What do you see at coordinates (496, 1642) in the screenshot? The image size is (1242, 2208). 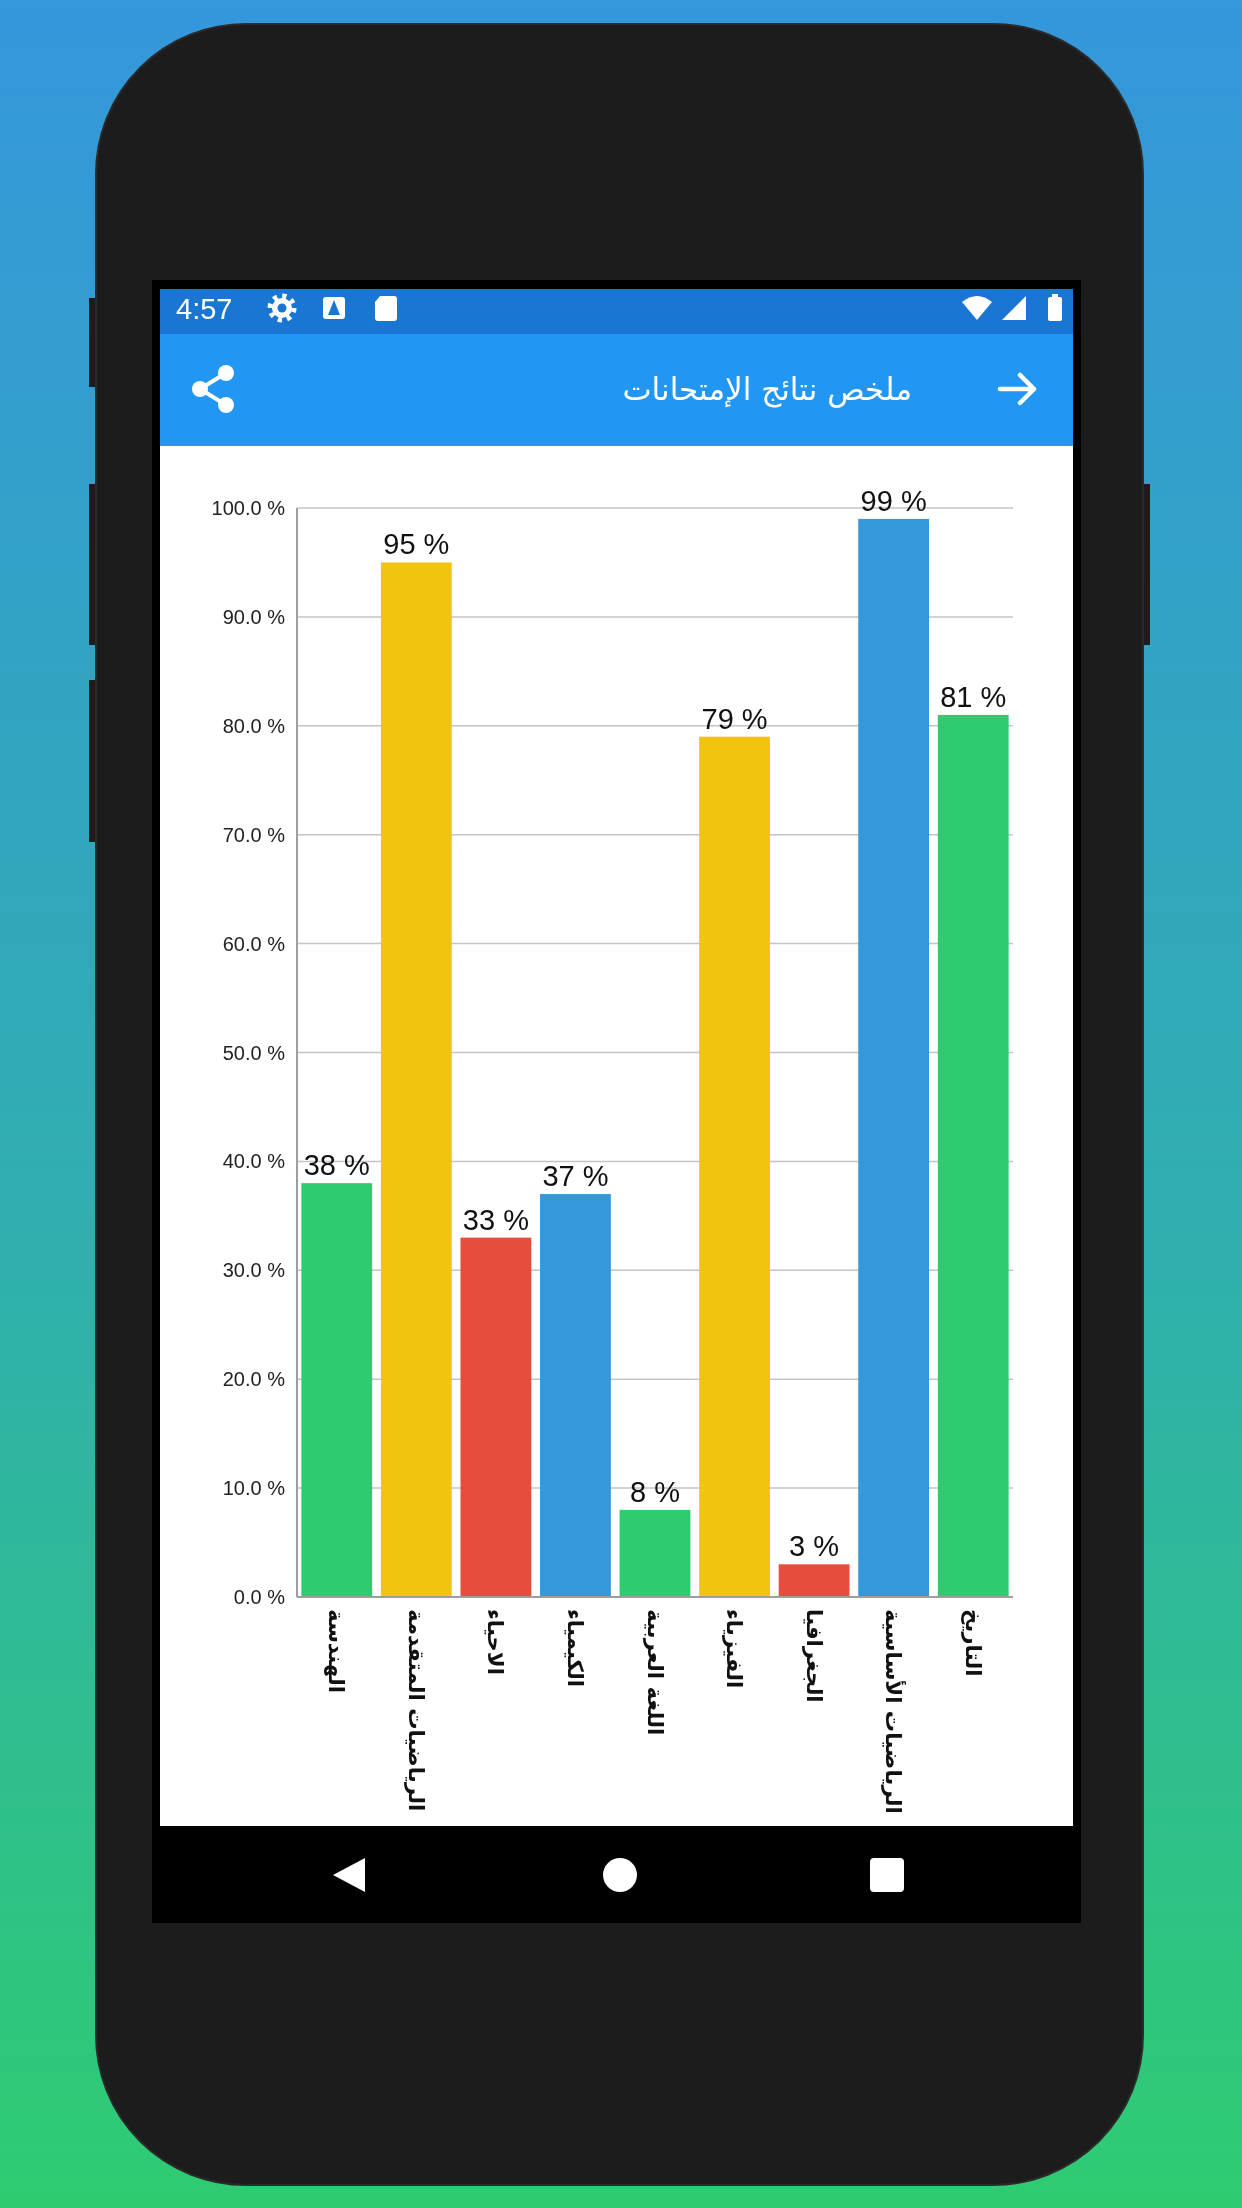 I see `category-label: الاحياء` at bounding box center [496, 1642].